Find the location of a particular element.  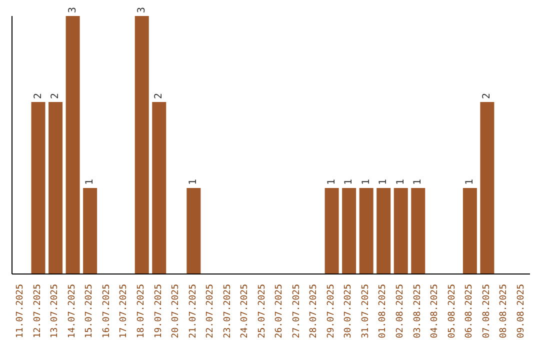

x-tick-label: 21.07.2025 is located at coordinates (193, 311).